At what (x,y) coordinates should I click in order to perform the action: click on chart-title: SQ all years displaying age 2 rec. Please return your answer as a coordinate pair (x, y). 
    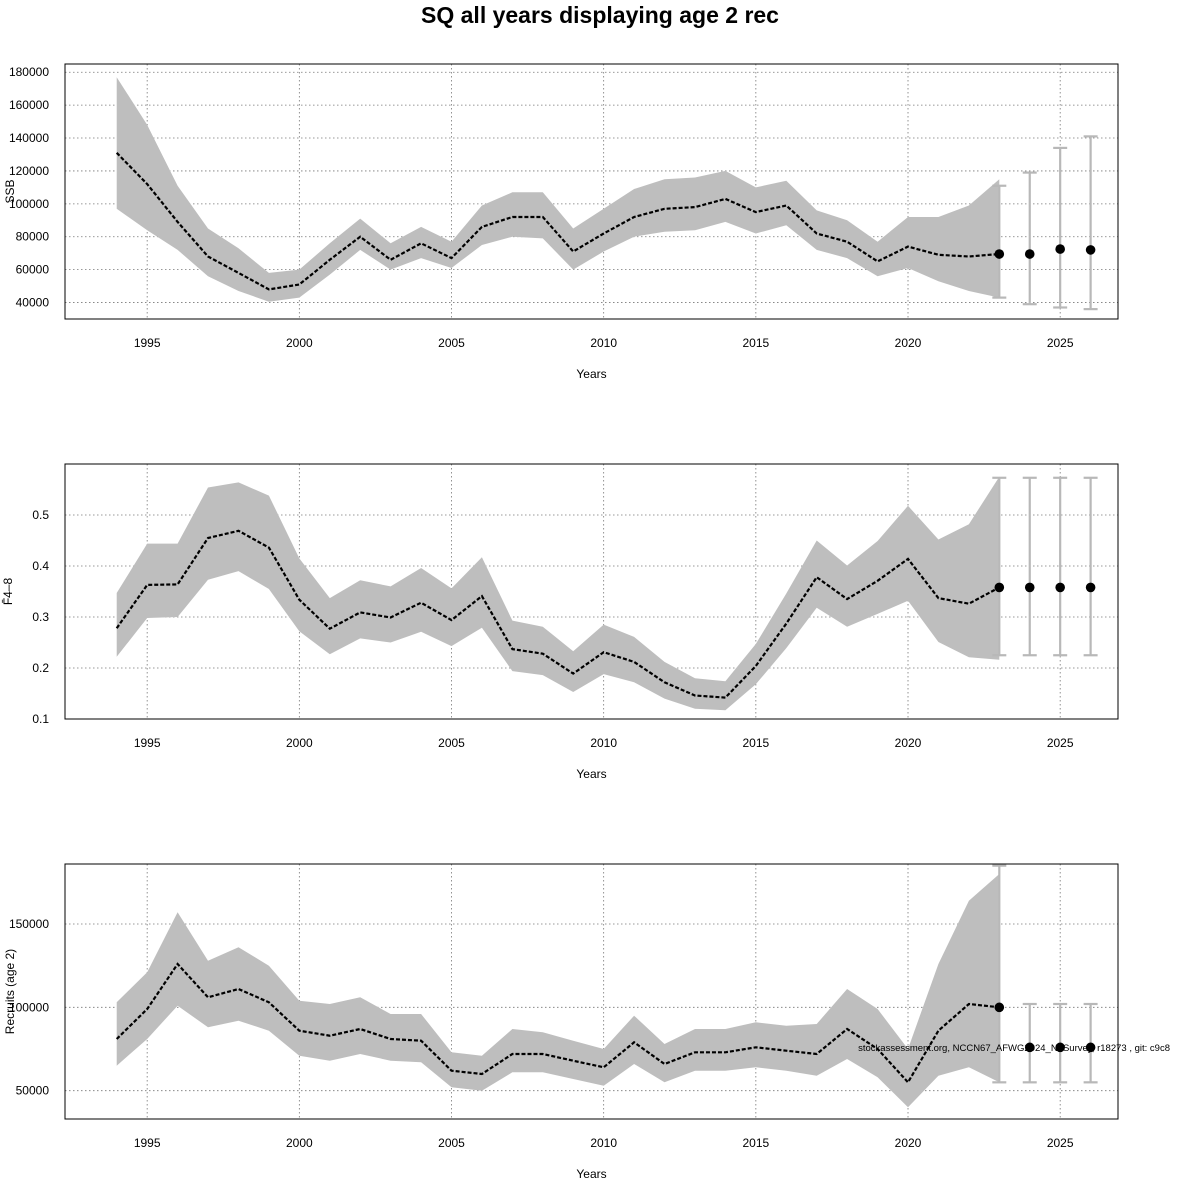
    Looking at the image, I should click on (600, 15).